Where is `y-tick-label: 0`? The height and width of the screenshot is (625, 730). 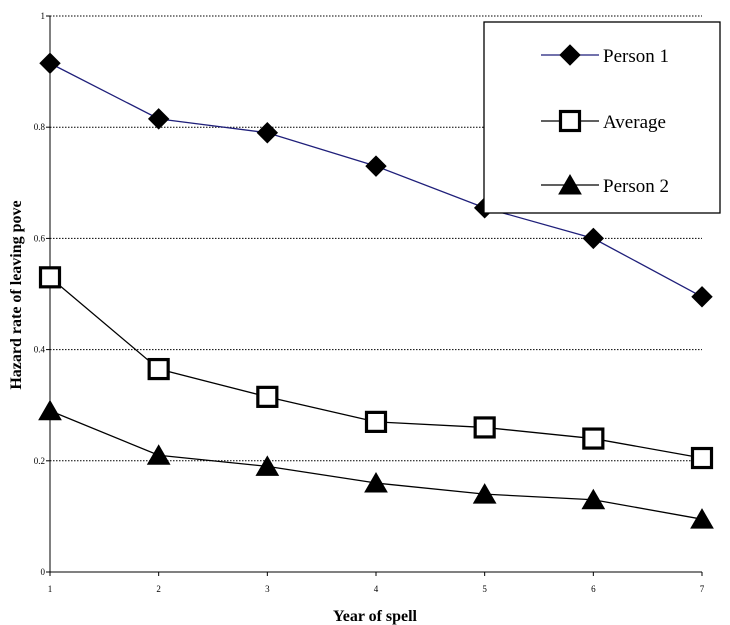
y-tick-label: 0 is located at coordinates (43, 572).